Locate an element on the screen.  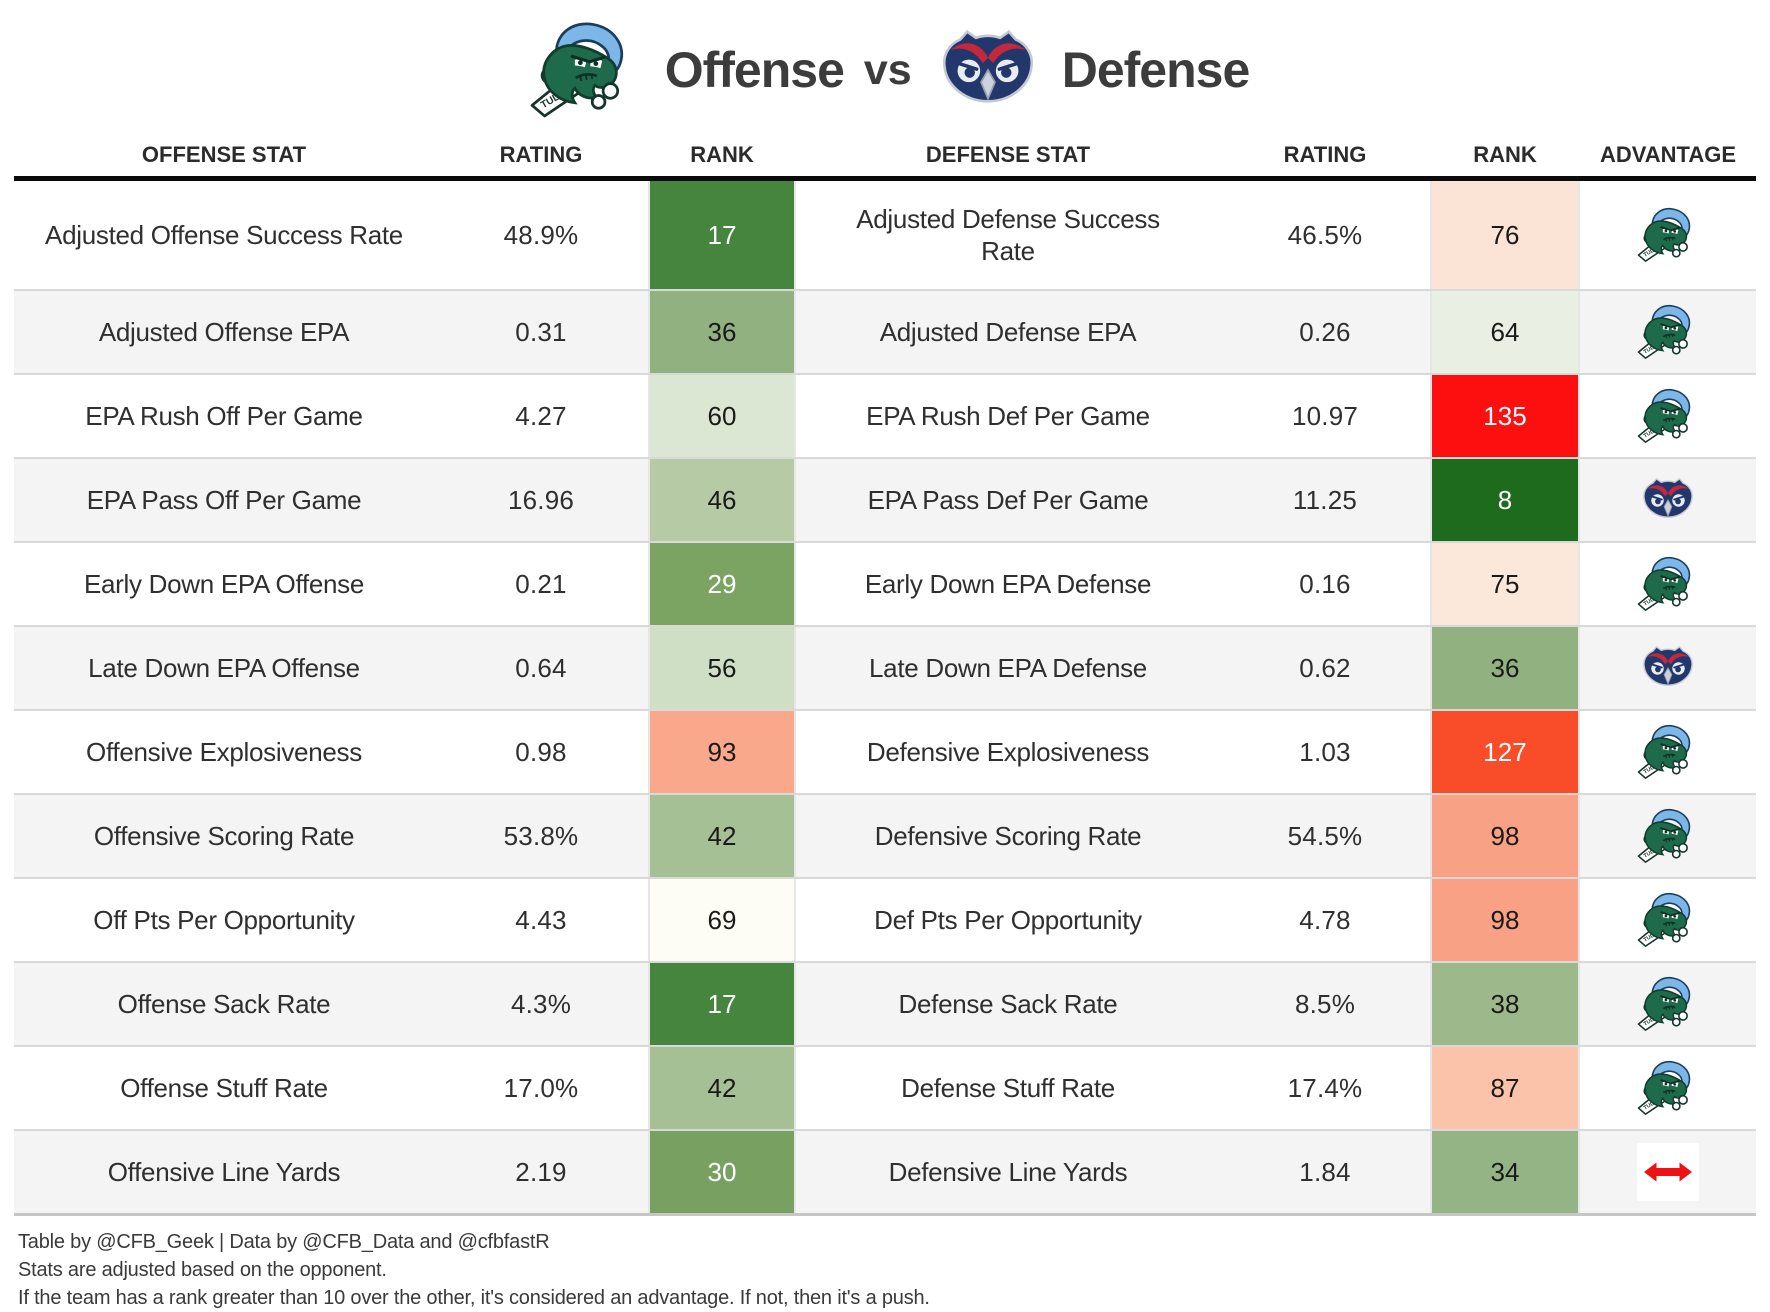
offense-rating-value: 0.98 is located at coordinates (541, 751).